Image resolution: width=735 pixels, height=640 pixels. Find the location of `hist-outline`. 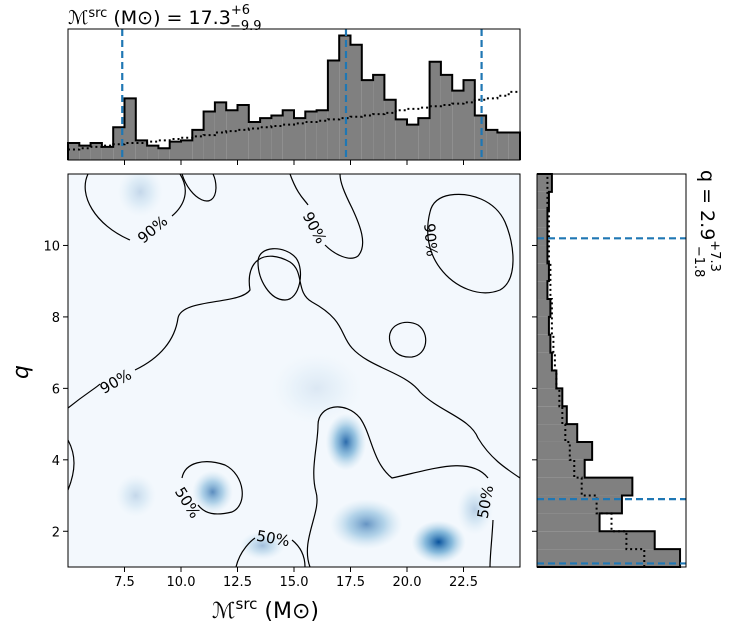

hist-outline is located at coordinates (294, 97).